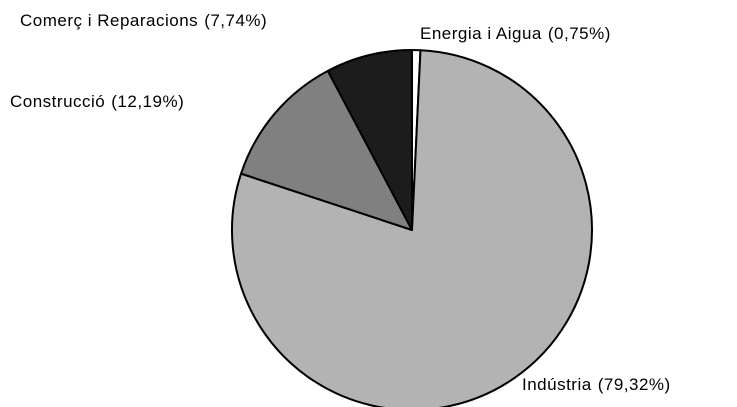 The width and height of the screenshot is (737, 407). What do you see at coordinates (634, 384) in the screenshot?
I see `value-label: (79,32%)` at bounding box center [634, 384].